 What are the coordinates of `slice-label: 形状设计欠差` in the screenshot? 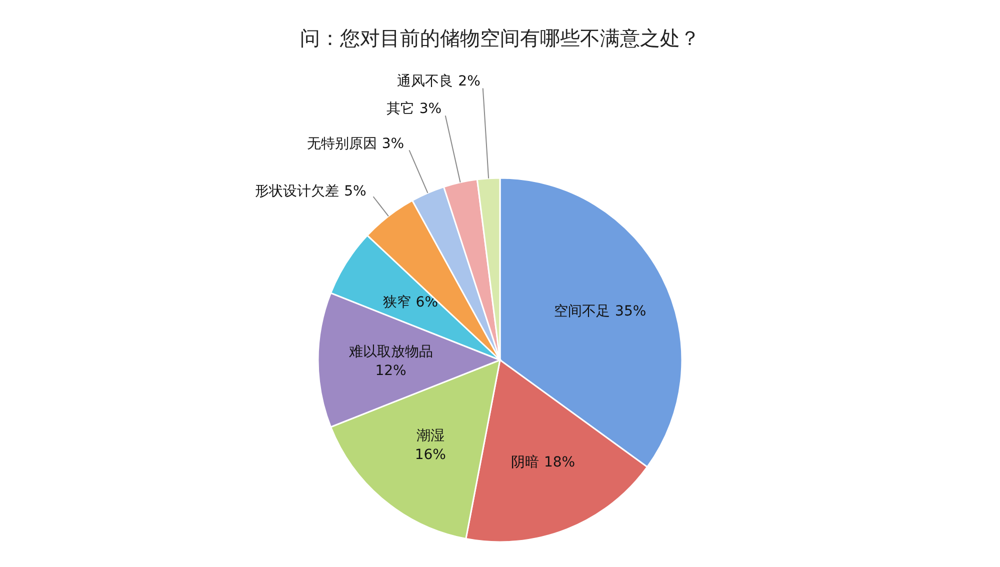 It's located at (297, 191).